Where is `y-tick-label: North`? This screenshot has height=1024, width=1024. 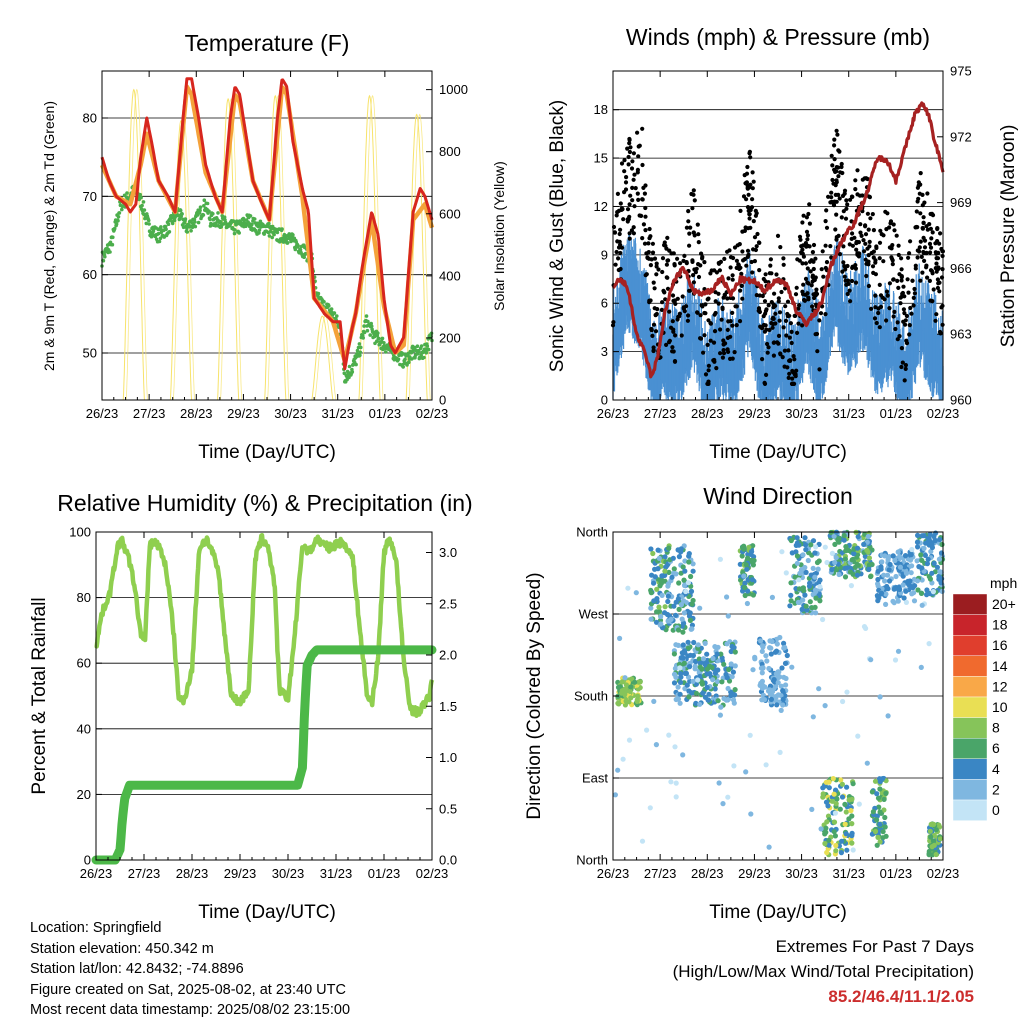 y-tick-label: North is located at coordinates (592, 860).